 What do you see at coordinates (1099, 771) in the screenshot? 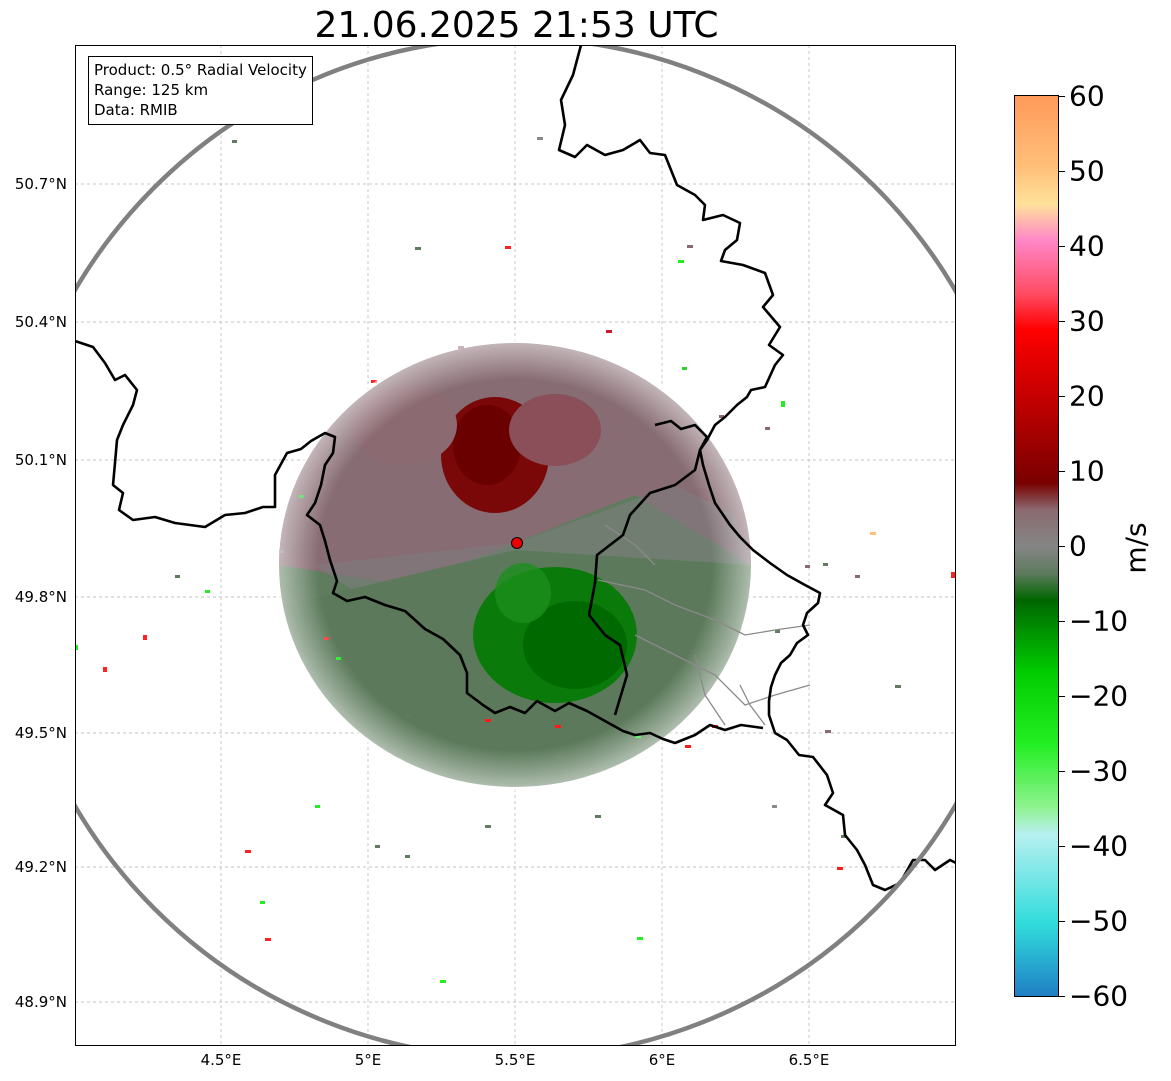
I see `colorbar-label: −30` at bounding box center [1099, 771].